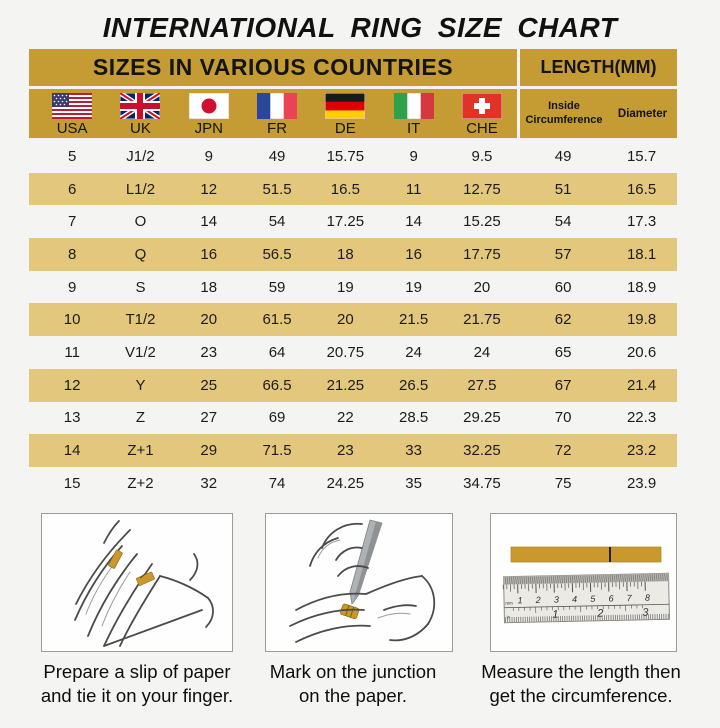  Describe the element at coordinates (482, 352) in the screenshot. I see `size-cell: 24` at that location.